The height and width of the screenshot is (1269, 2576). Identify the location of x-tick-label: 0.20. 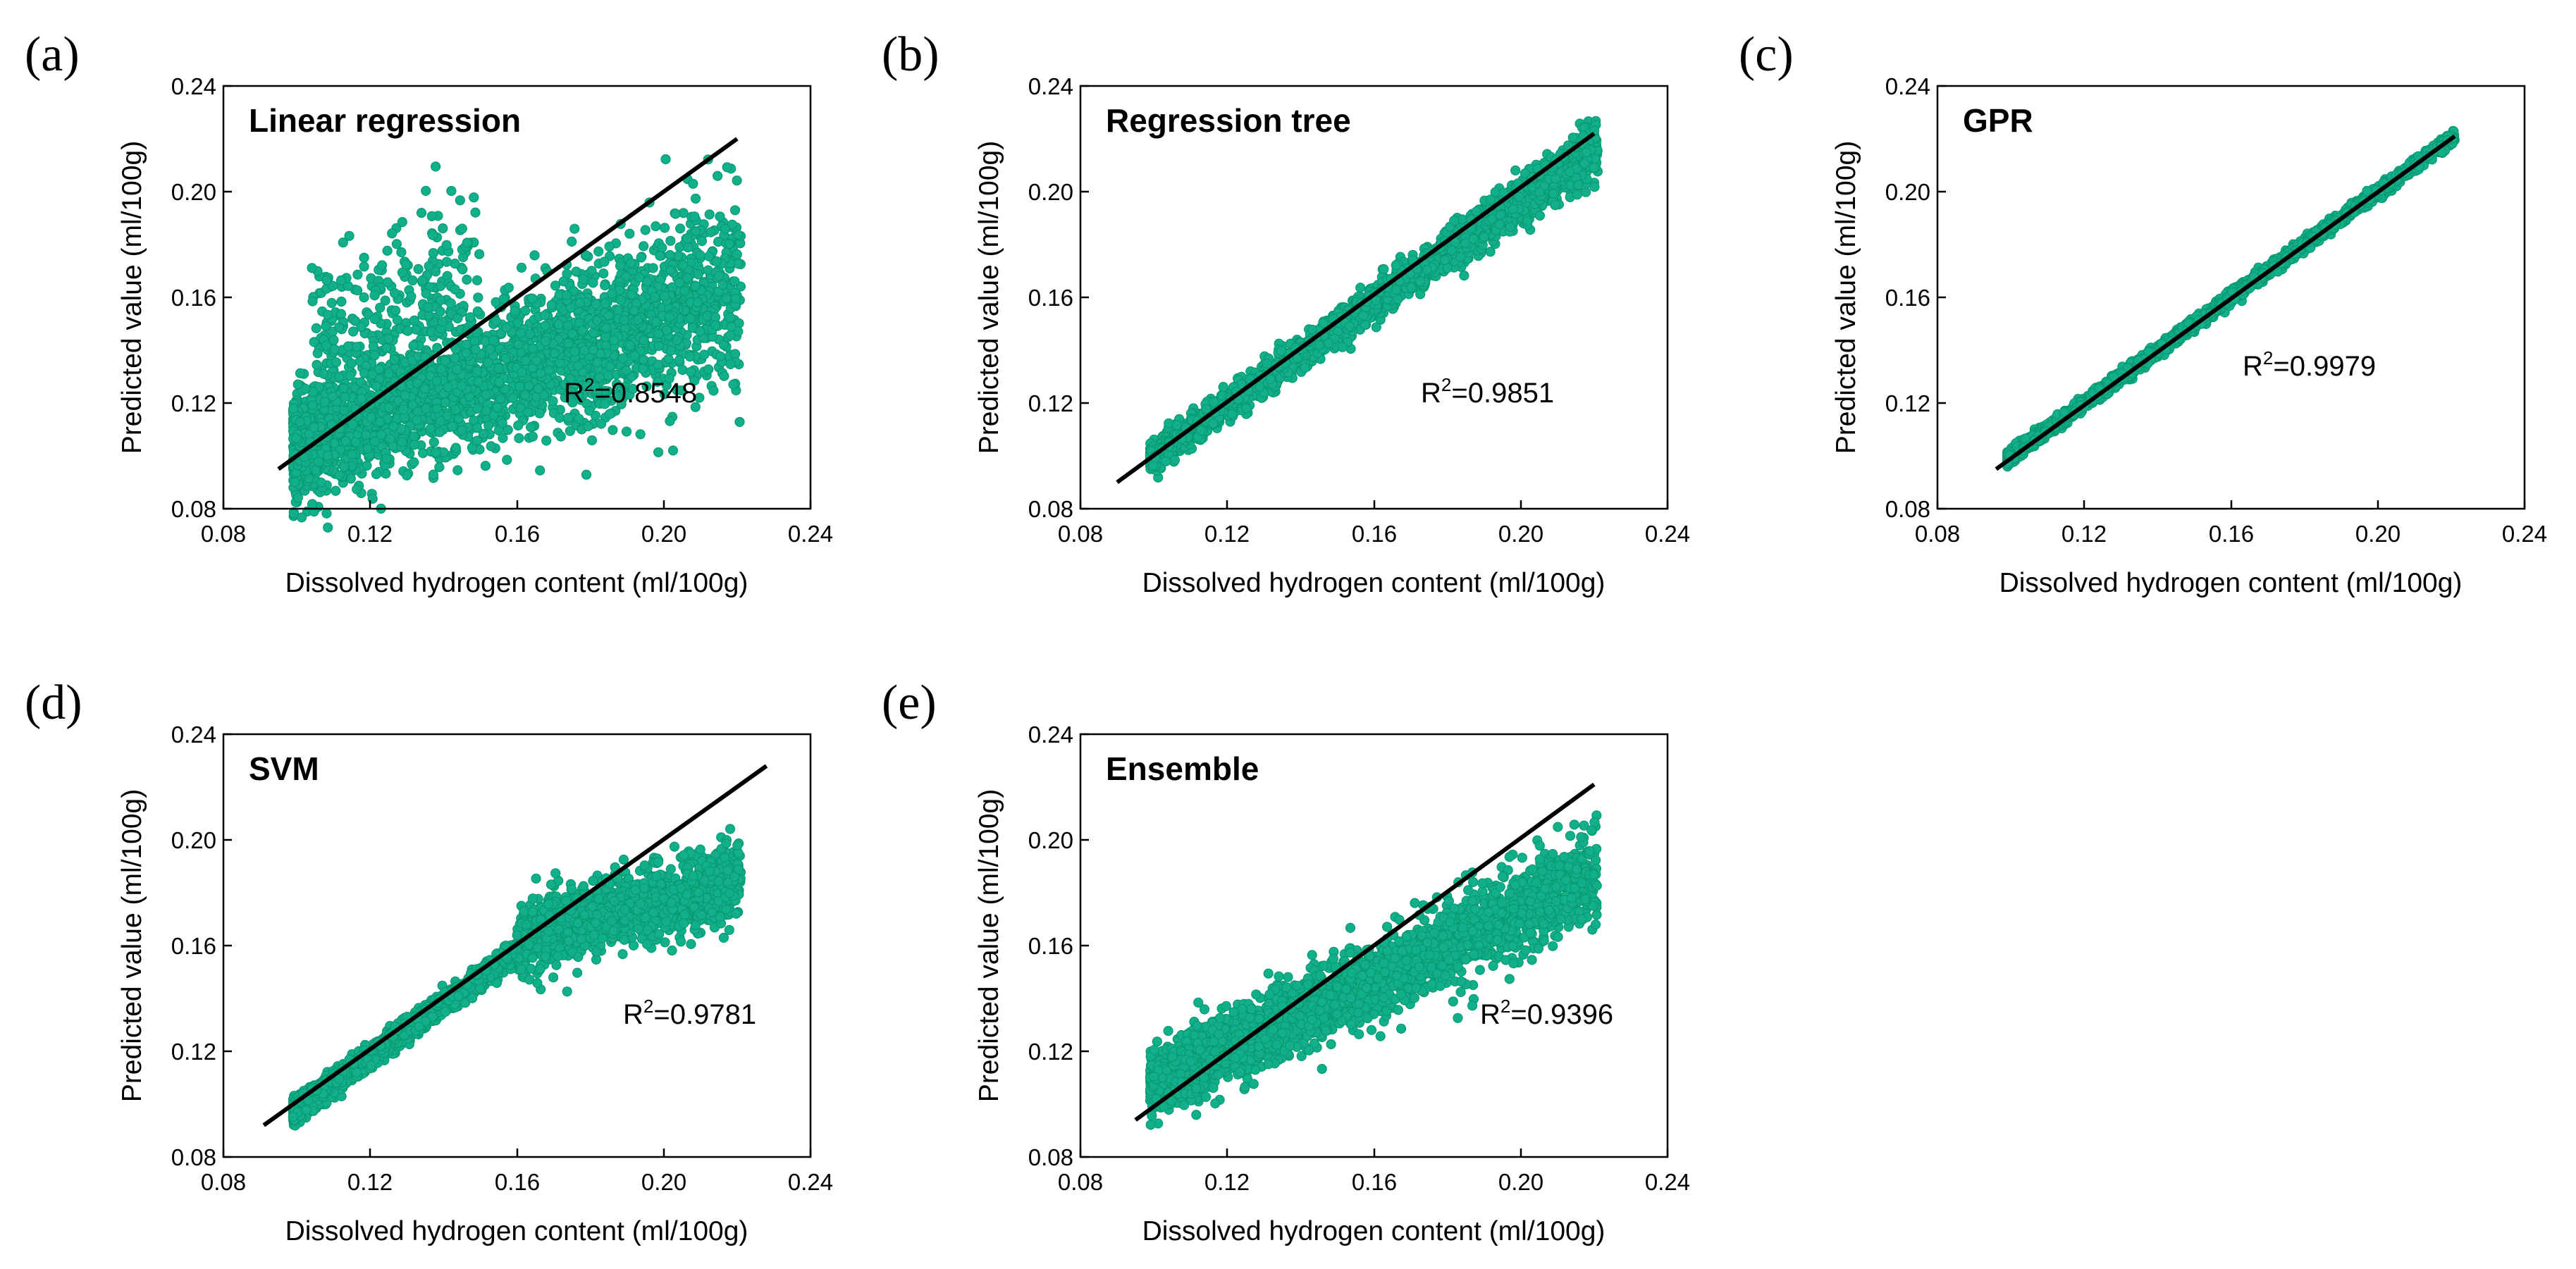
(663, 534).